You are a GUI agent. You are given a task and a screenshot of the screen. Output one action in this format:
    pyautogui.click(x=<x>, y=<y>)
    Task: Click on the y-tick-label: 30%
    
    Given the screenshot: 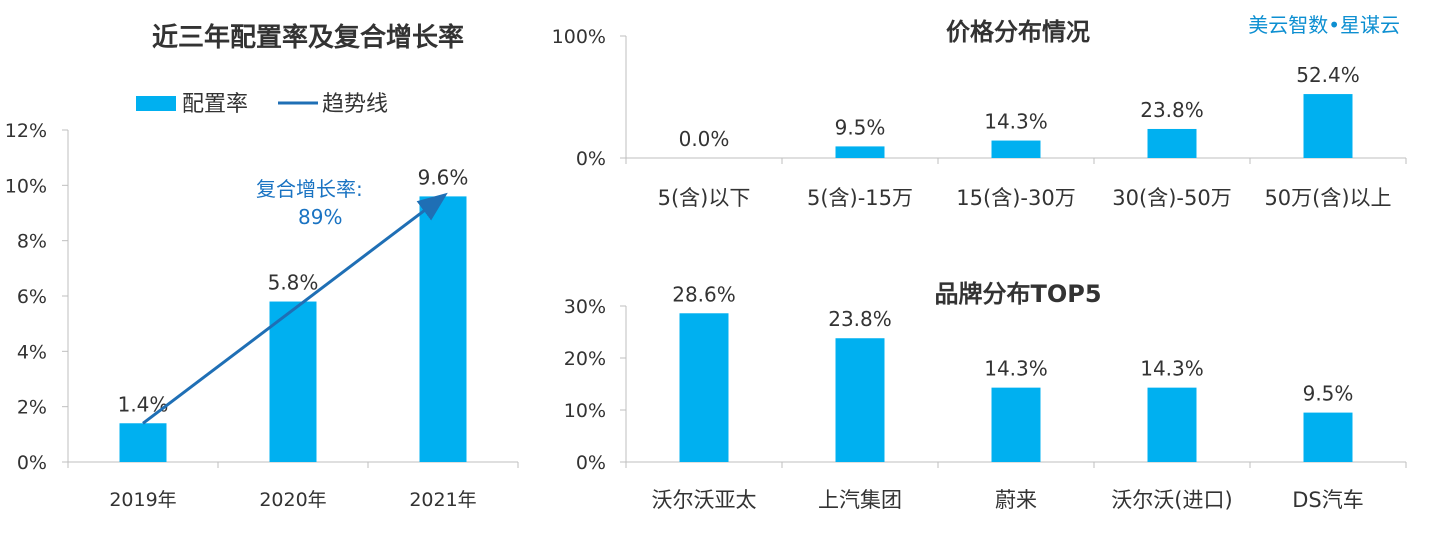 What is the action you would take?
    pyautogui.click(x=585, y=307)
    